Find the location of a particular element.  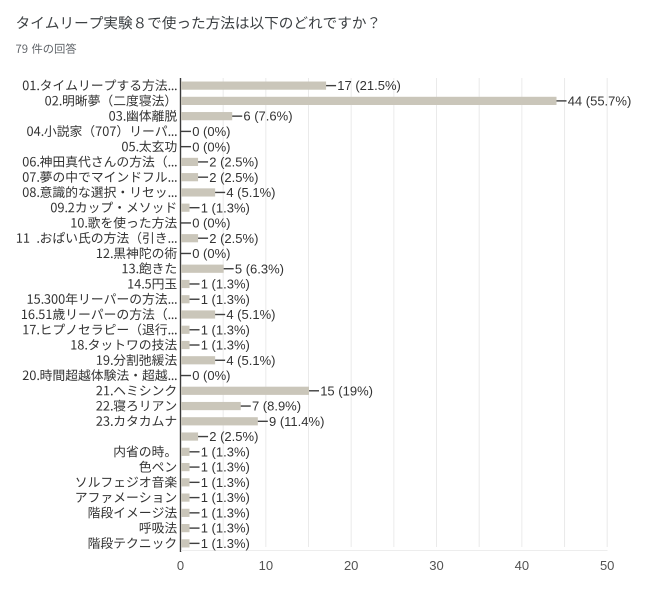

svg-text: 50 is located at coordinates (607, 565).